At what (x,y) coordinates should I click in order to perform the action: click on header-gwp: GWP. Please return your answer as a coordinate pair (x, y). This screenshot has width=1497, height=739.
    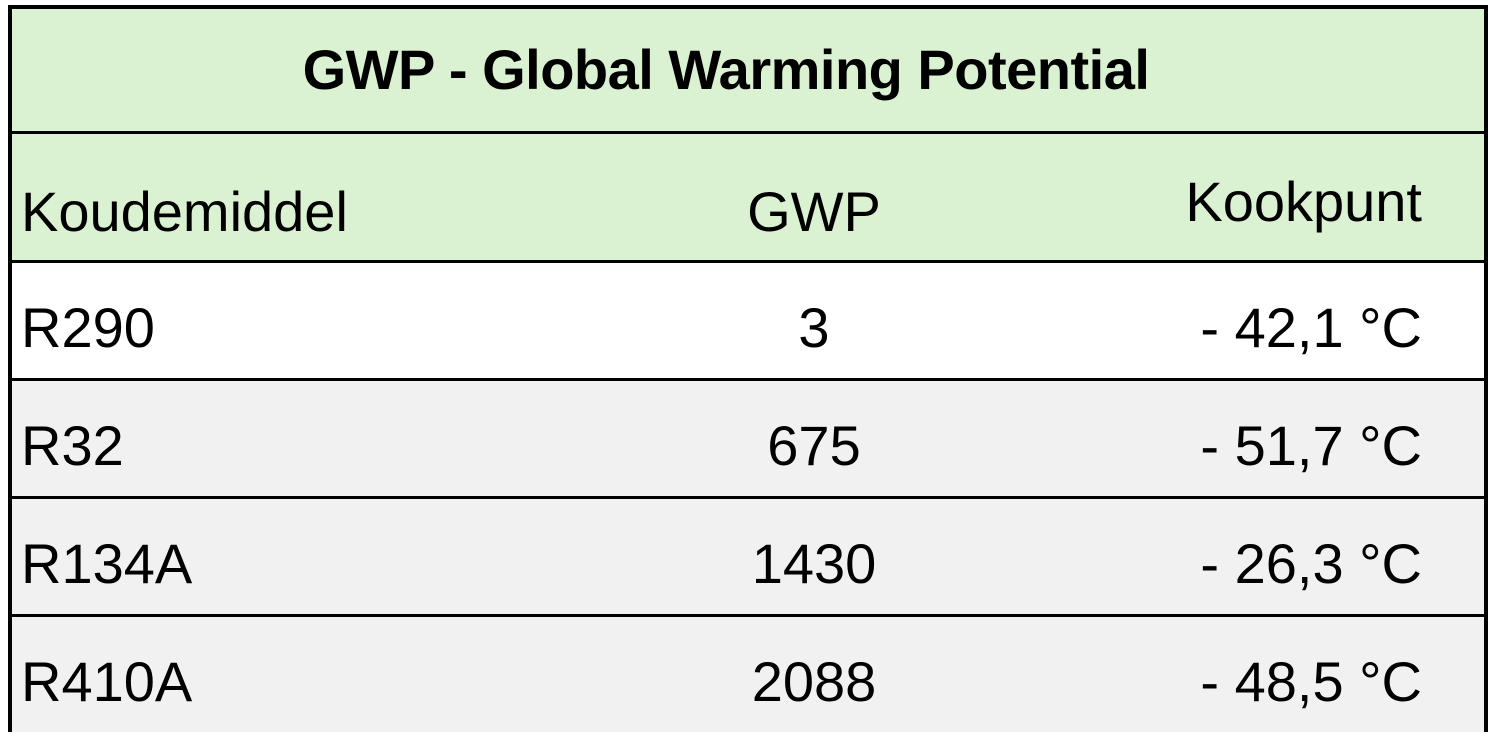
    Looking at the image, I should click on (814, 211).